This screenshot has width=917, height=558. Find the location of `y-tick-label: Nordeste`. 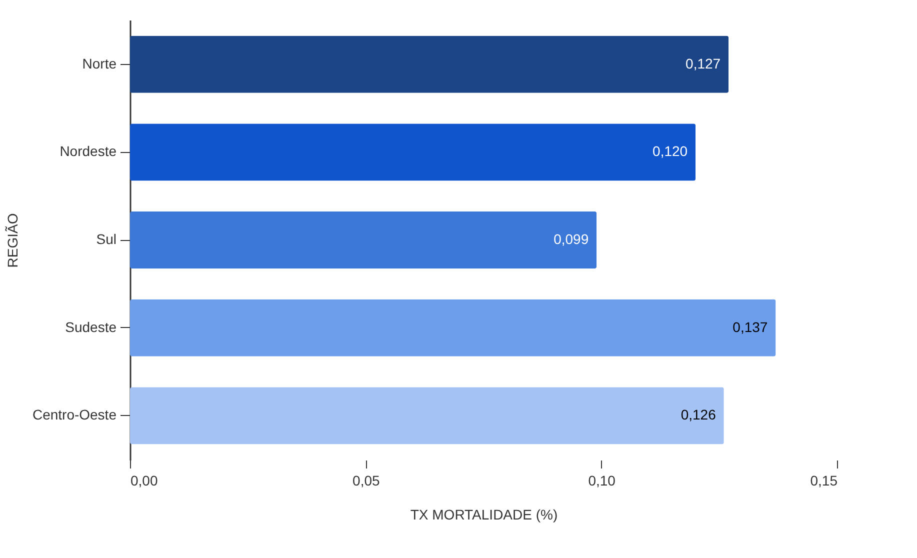

y-tick-label: Nordeste is located at coordinates (88, 151).